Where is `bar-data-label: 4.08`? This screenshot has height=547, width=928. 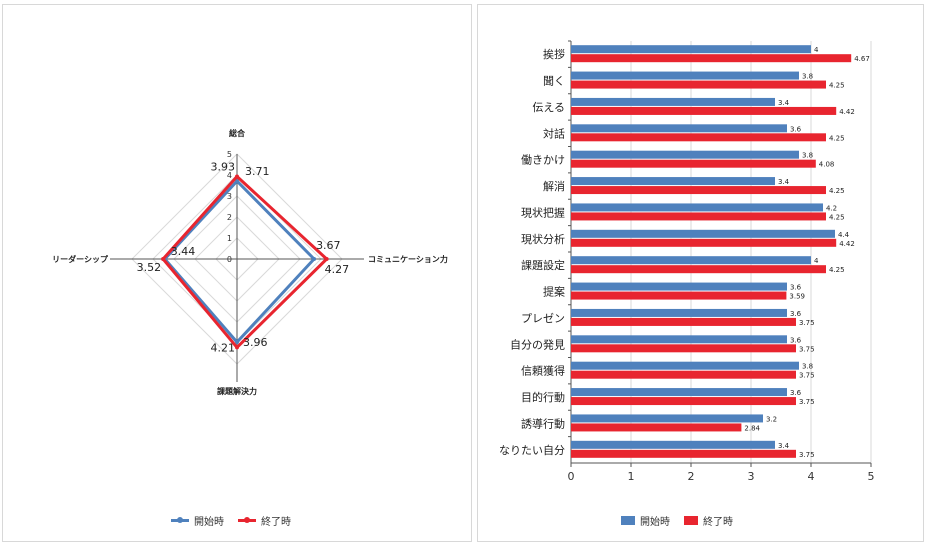
bar-data-label: 4.08 is located at coordinates (827, 165).